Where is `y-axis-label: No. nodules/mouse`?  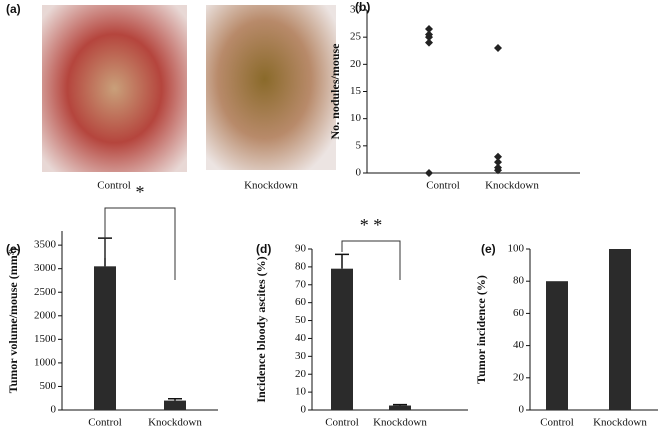
y-axis-label: No. nodules/mouse is located at coordinates (335, 91).